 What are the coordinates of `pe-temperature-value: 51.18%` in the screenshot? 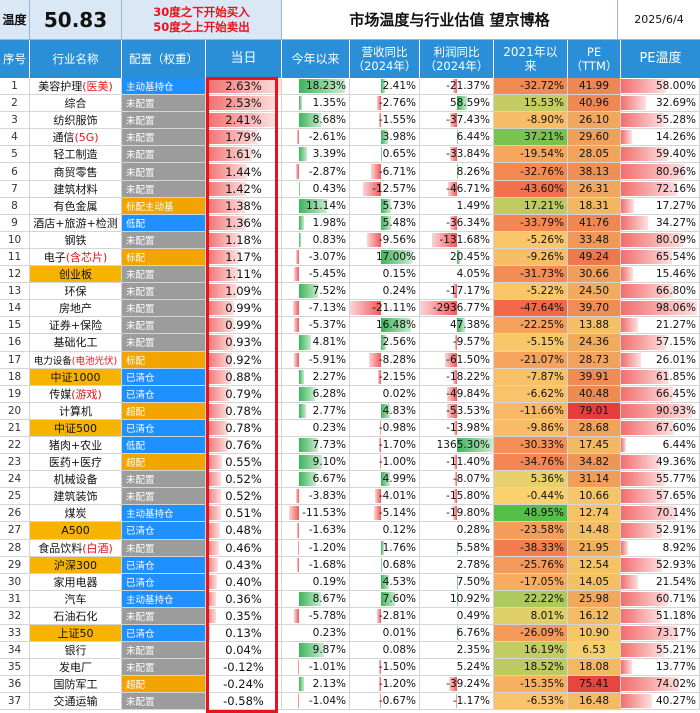 It's located at (675, 615).